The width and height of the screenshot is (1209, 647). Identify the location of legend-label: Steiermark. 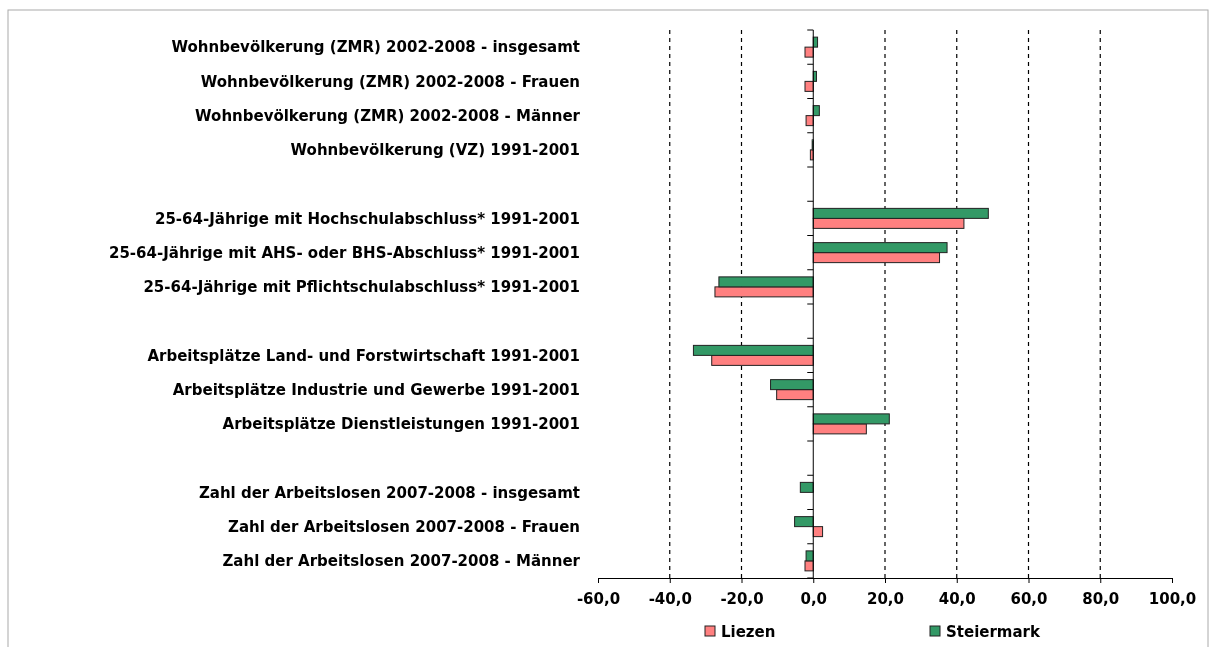
(994, 632).